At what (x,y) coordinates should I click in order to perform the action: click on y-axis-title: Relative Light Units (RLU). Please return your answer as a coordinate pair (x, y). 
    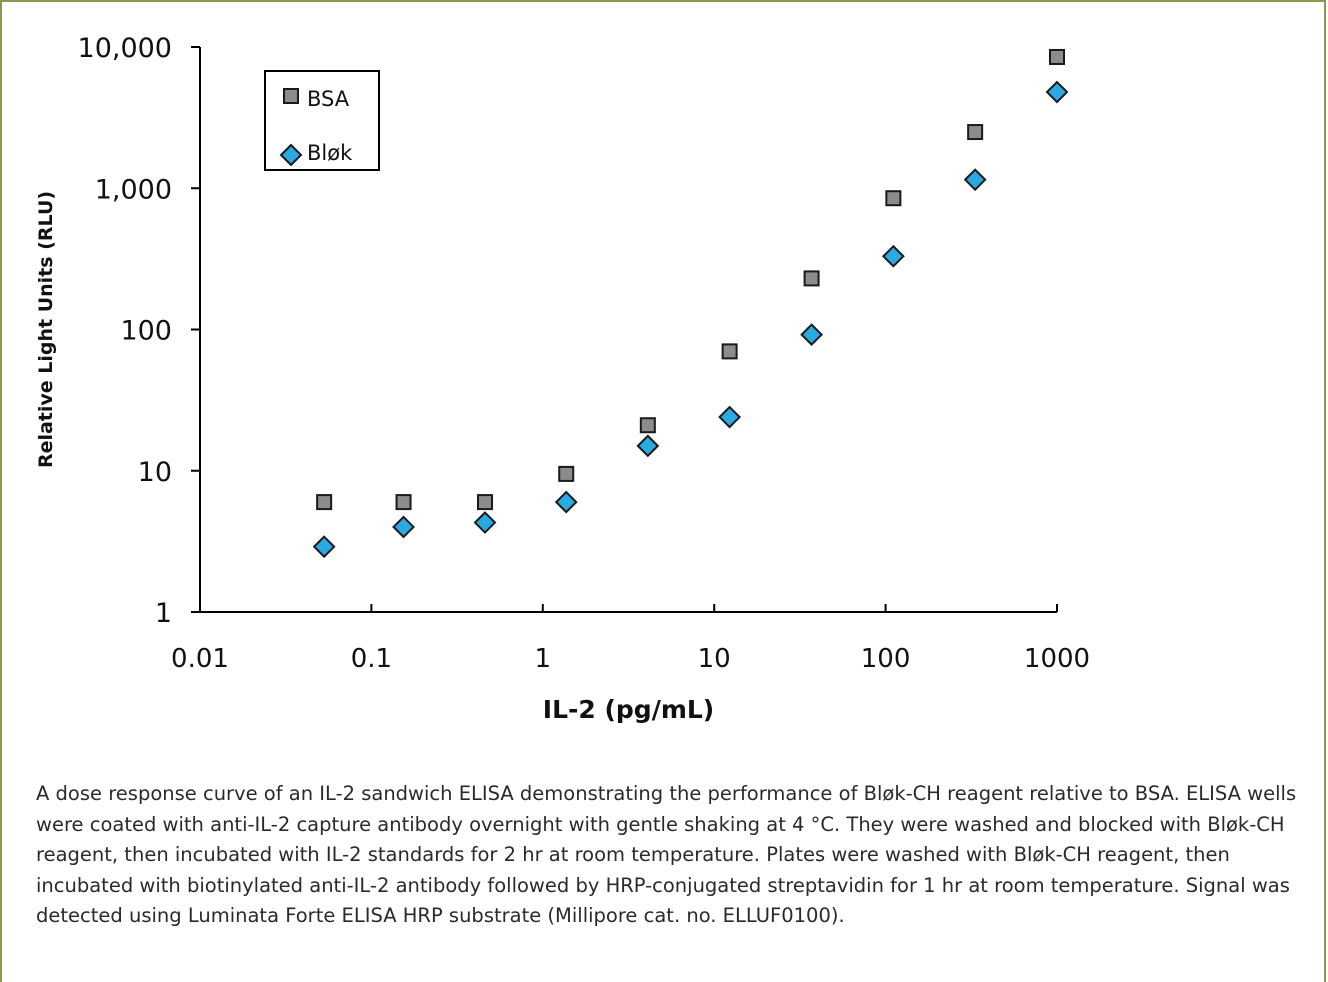
    Looking at the image, I should click on (46, 329).